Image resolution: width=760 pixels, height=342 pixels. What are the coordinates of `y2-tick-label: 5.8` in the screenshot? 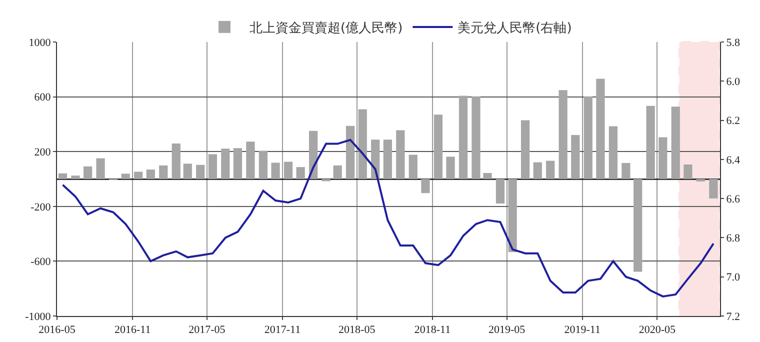 It's located at (733, 42).